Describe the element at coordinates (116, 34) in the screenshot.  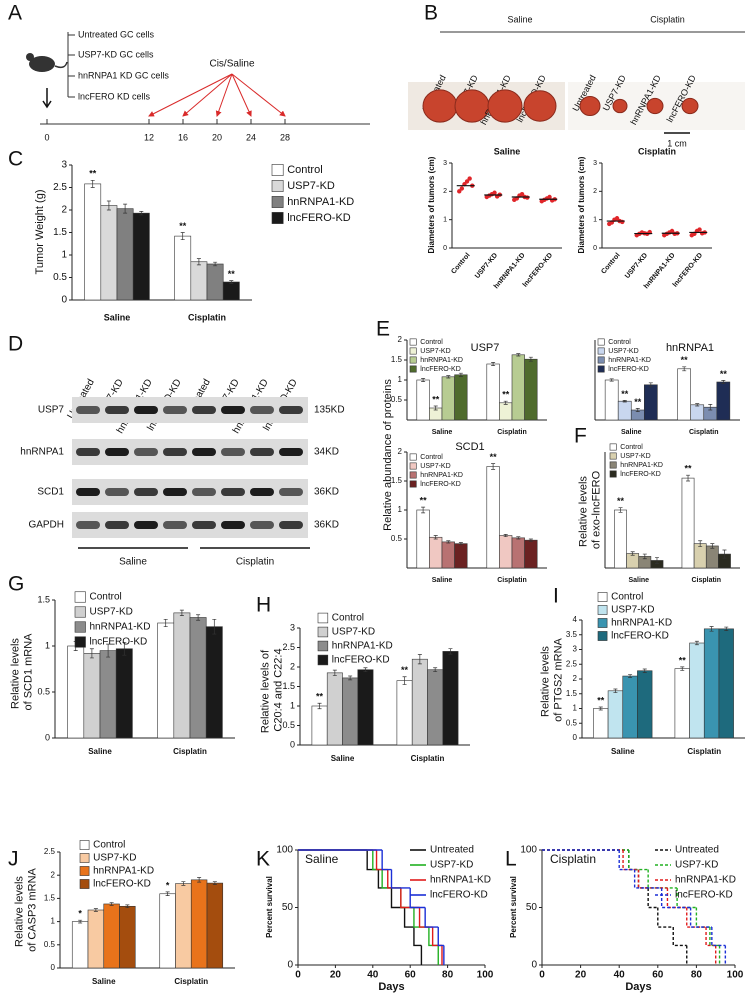
I see `group-label: Untreated GC cells` at that location.